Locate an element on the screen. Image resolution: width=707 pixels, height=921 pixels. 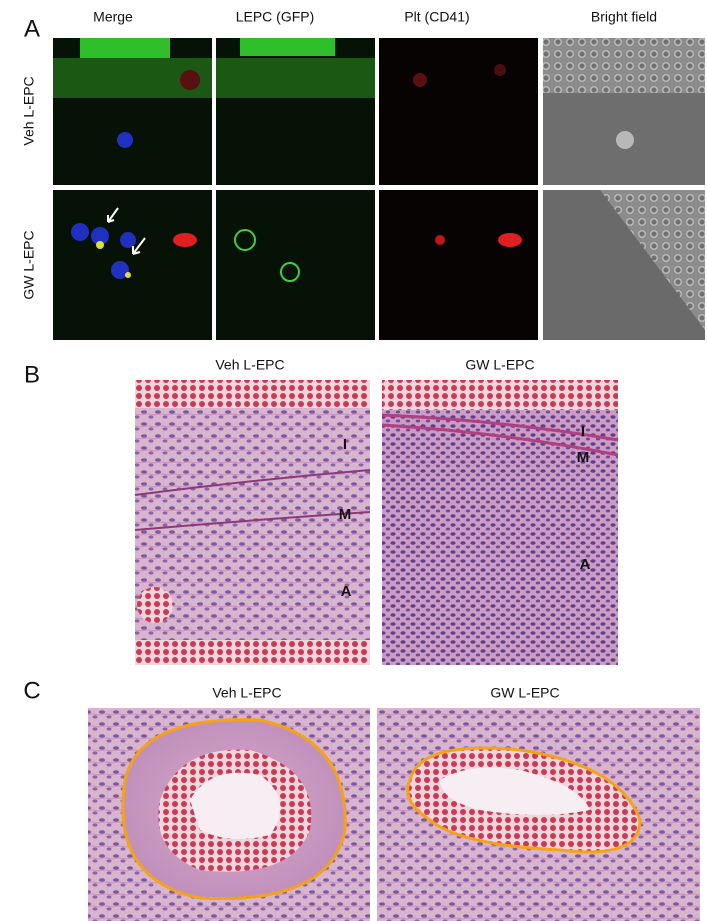
panel-label: C is located at coordinates (31, 690).